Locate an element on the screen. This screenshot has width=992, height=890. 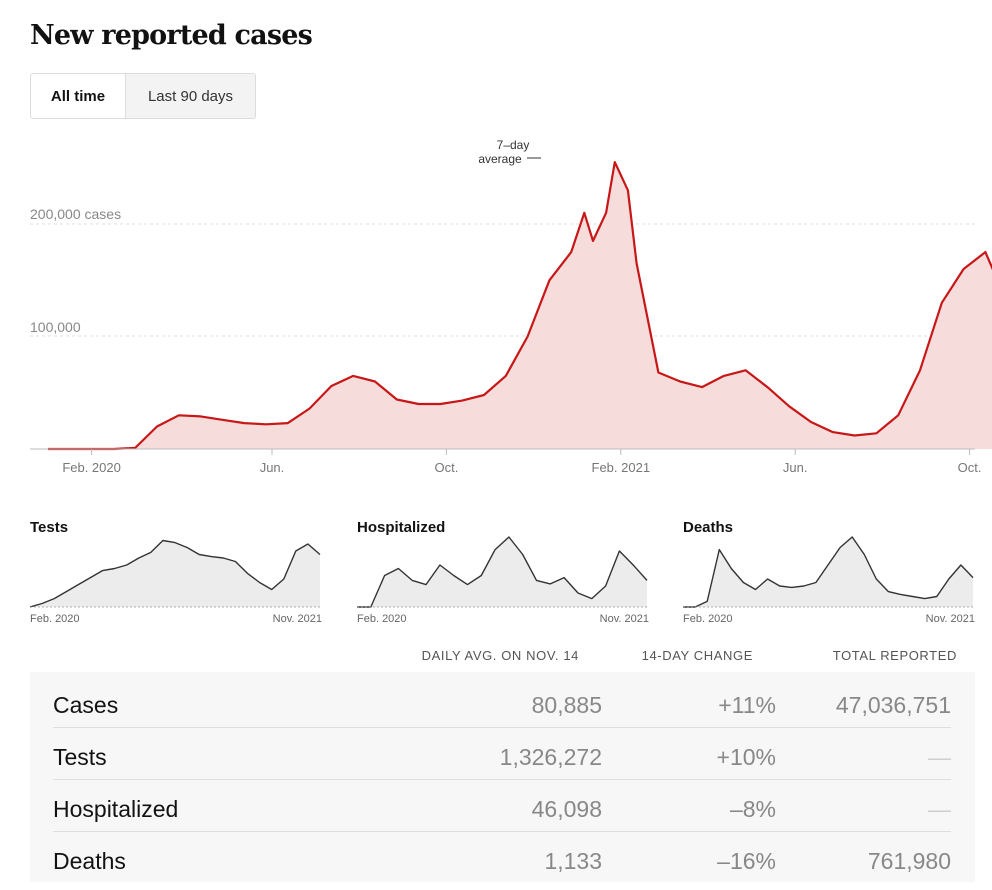
table-row-hospitalized: Hospitalized 46,098 –8% — is located at coordinates (502, 806).